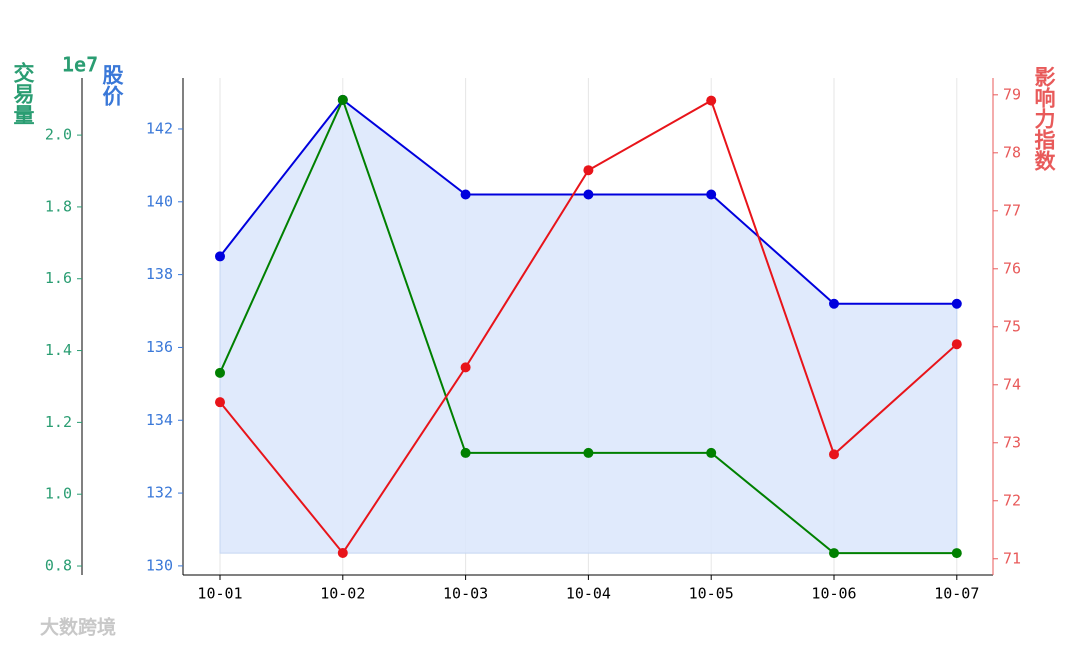 This screenshot has width=1080, height=648. I want to click on y2-tick-label: 75, so click(1012, 326).